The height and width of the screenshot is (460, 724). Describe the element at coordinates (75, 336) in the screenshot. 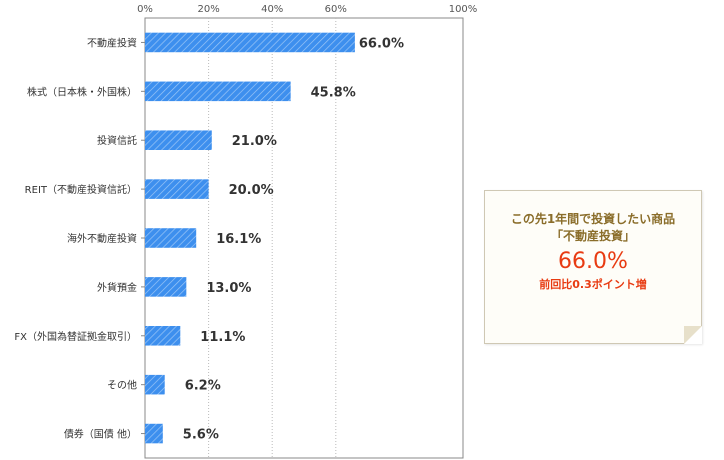

I see `category-label: FX（外国為替証拠金取引）` at that location.